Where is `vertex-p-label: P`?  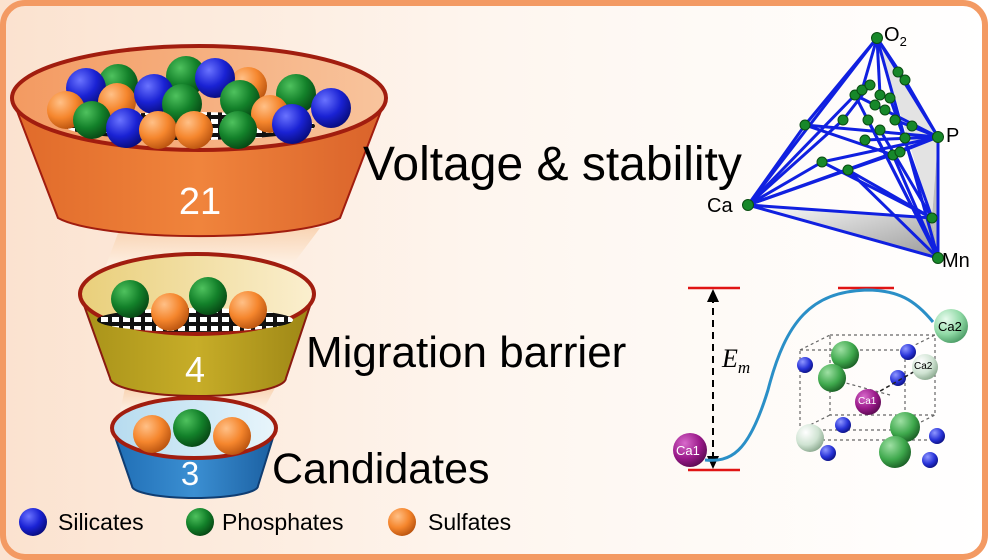
vertex-p-label: P is located at coordinates (953, 136).